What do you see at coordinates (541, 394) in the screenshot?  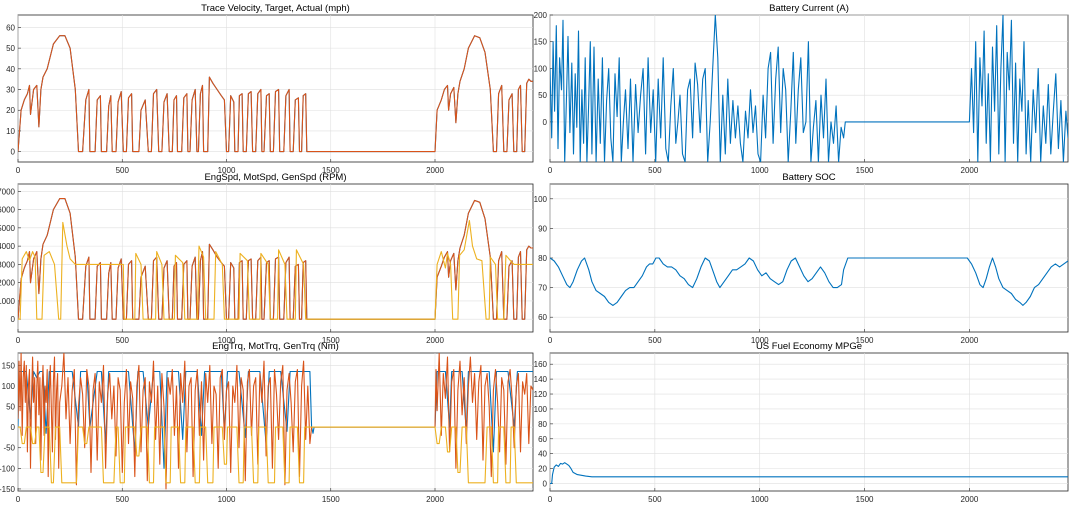 I see `y-tick-label: 120` at bounding box center [541, 394].